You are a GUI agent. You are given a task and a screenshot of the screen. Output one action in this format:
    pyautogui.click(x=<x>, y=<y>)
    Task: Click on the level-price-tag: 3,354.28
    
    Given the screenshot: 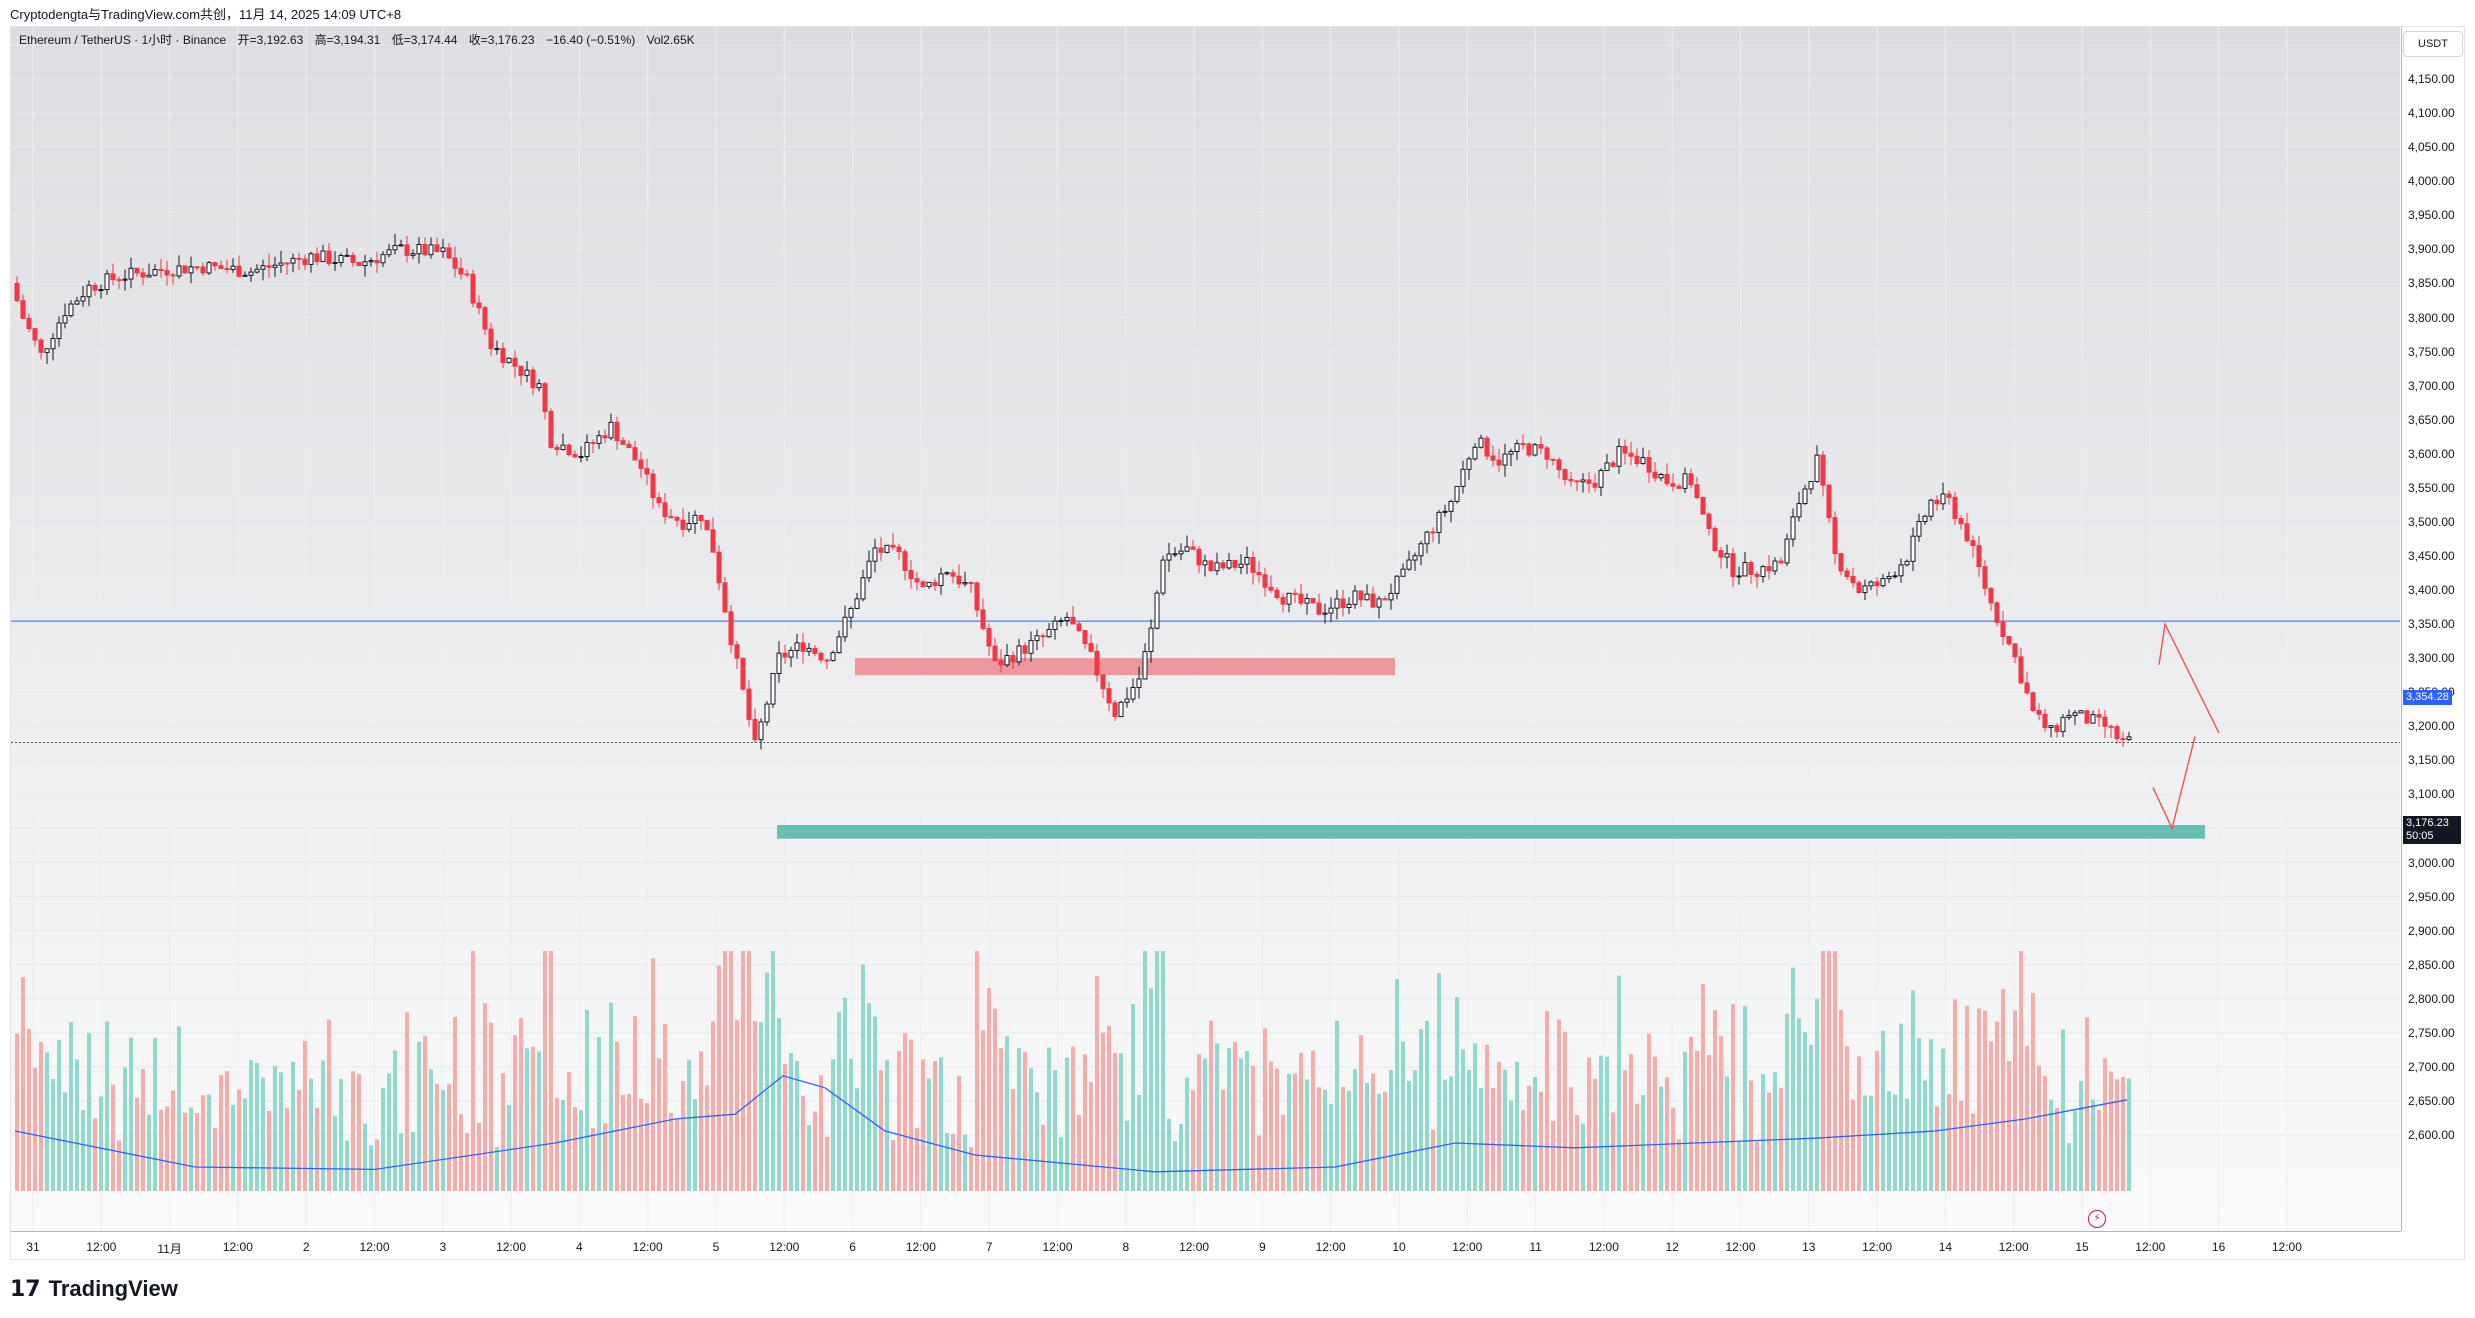 What is the action you would take?
    pyautogui.click(x=2427, y=697)
    